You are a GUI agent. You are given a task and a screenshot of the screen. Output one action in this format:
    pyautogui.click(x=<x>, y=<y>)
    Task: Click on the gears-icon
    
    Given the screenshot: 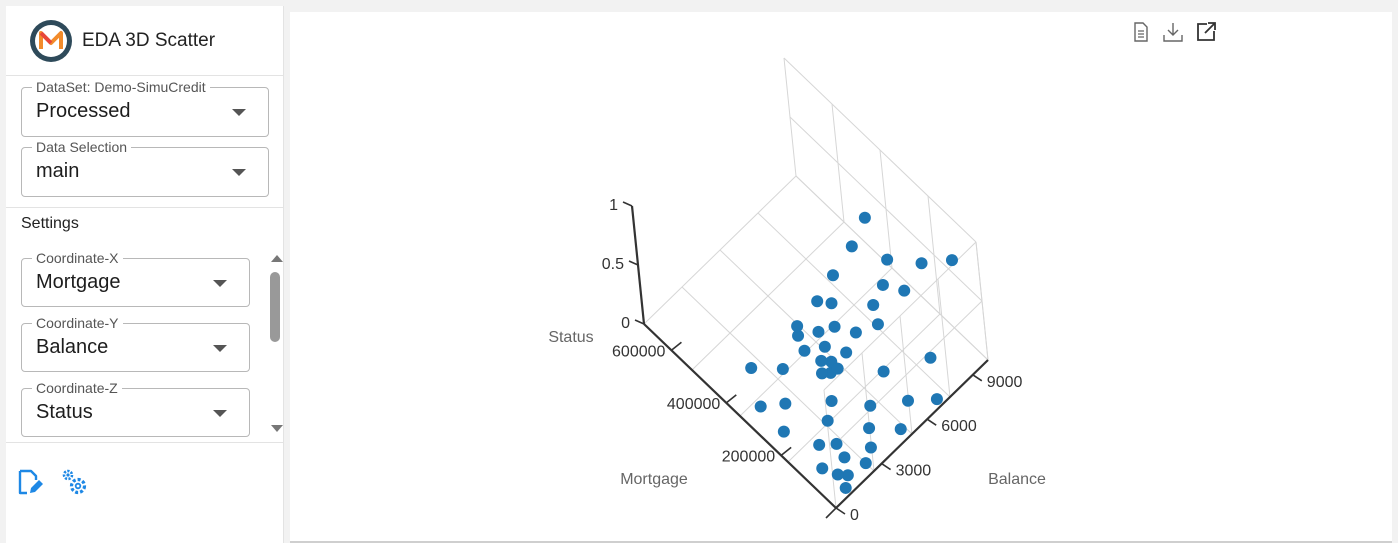 What is the action you would take?
    pyautogui.click(x=74, y=482)
    